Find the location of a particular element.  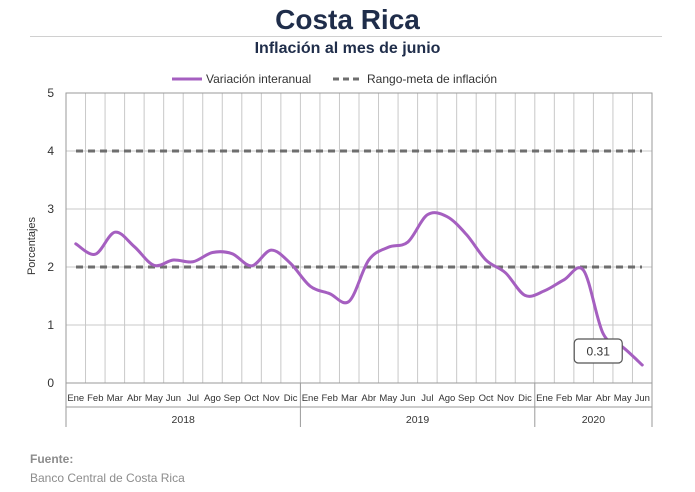

legend-label-variacion-interanual: Variación interanual is located at coordinates (258, 79).